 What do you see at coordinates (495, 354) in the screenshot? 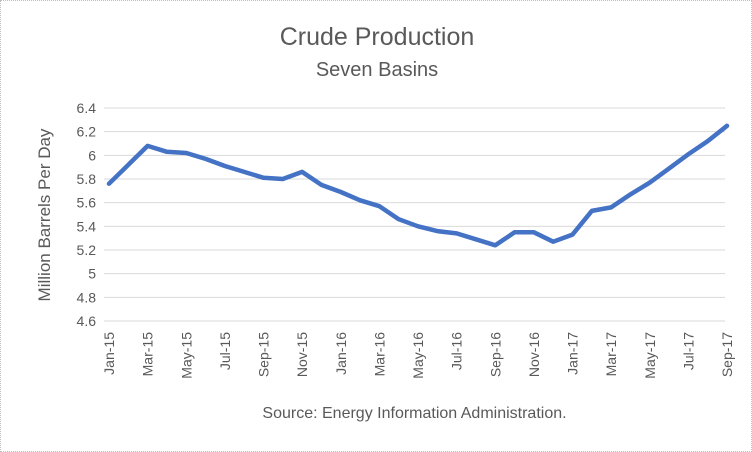
I see `x-tick-label: Sep-16` at bounding box center [495, 354].